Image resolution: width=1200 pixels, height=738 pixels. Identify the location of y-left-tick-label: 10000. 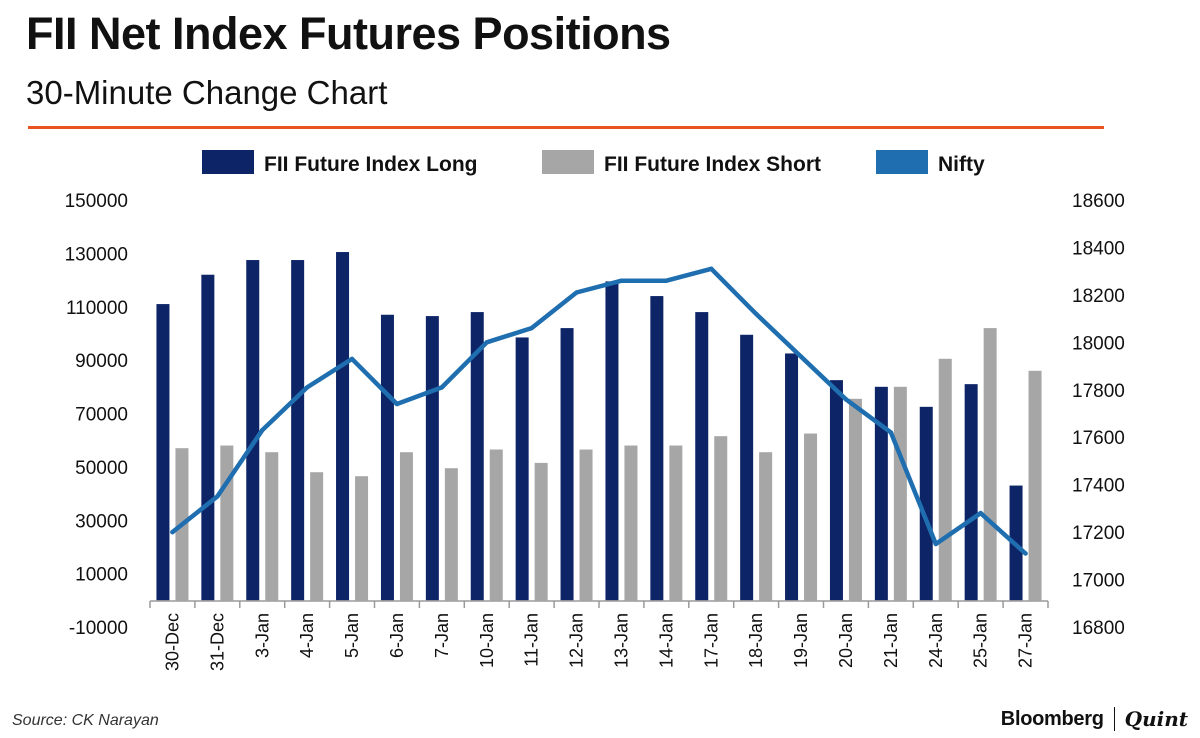
(101, 575).